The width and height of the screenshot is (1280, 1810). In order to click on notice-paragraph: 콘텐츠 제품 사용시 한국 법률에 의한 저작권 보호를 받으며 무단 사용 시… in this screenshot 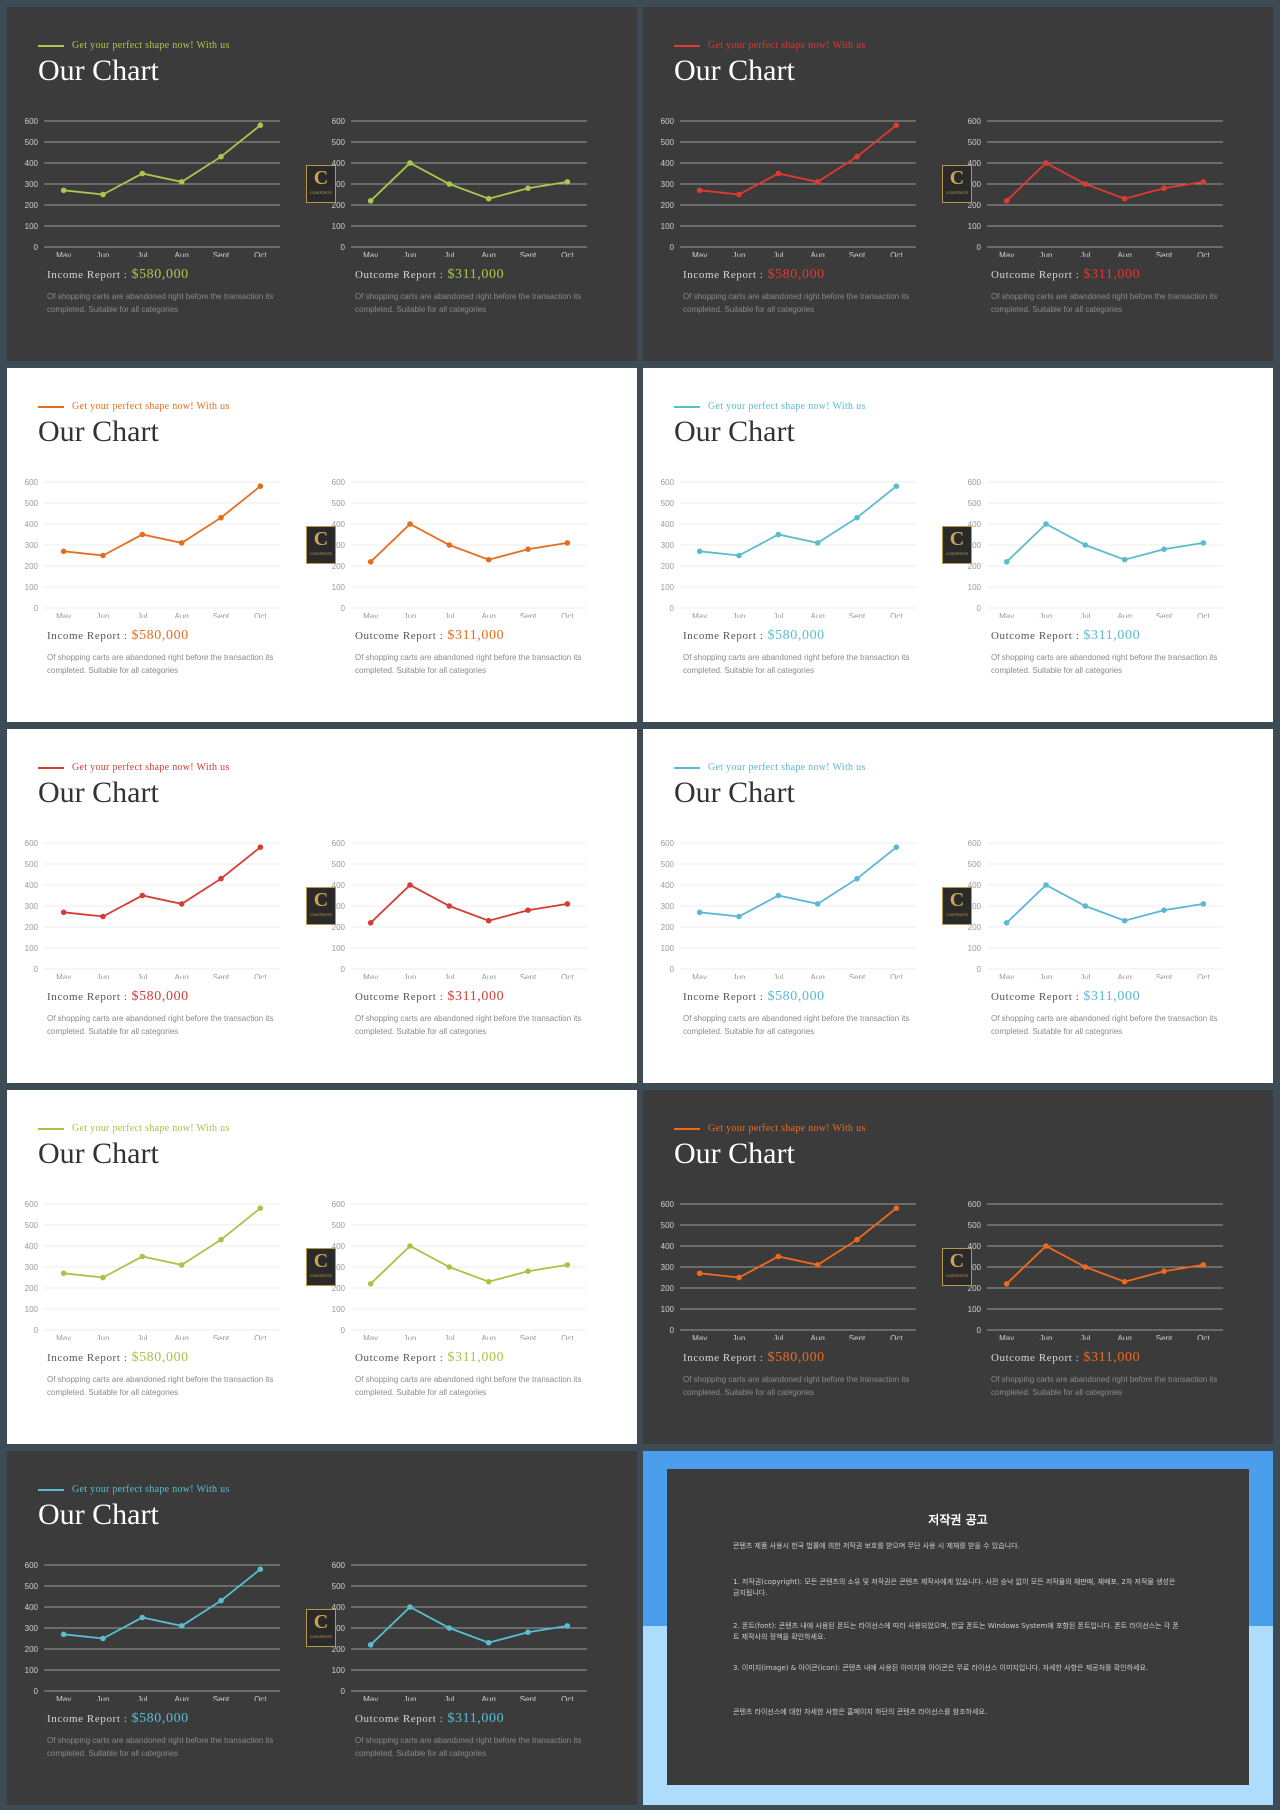, I will do `click(876, 1546)`.